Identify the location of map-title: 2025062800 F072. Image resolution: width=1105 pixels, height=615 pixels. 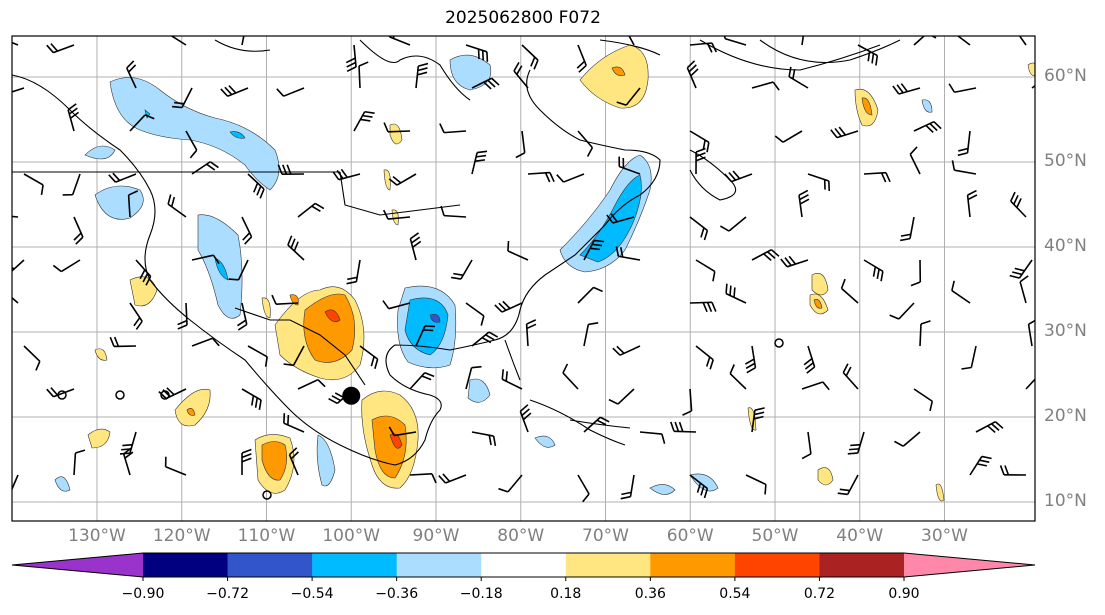
(523, 18).